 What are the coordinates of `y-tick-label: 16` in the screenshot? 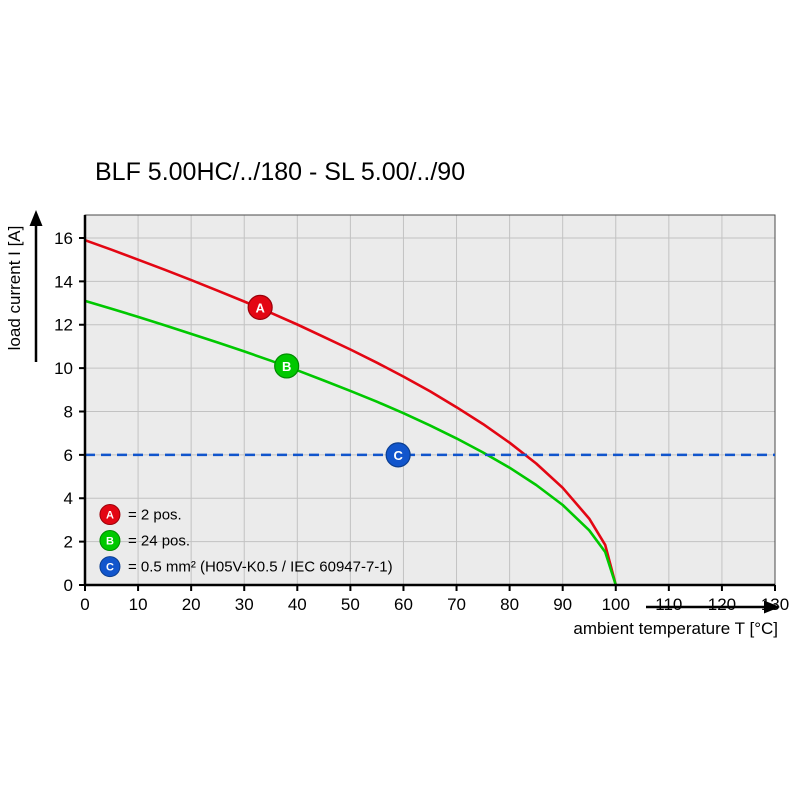 It's located at (63, 238).